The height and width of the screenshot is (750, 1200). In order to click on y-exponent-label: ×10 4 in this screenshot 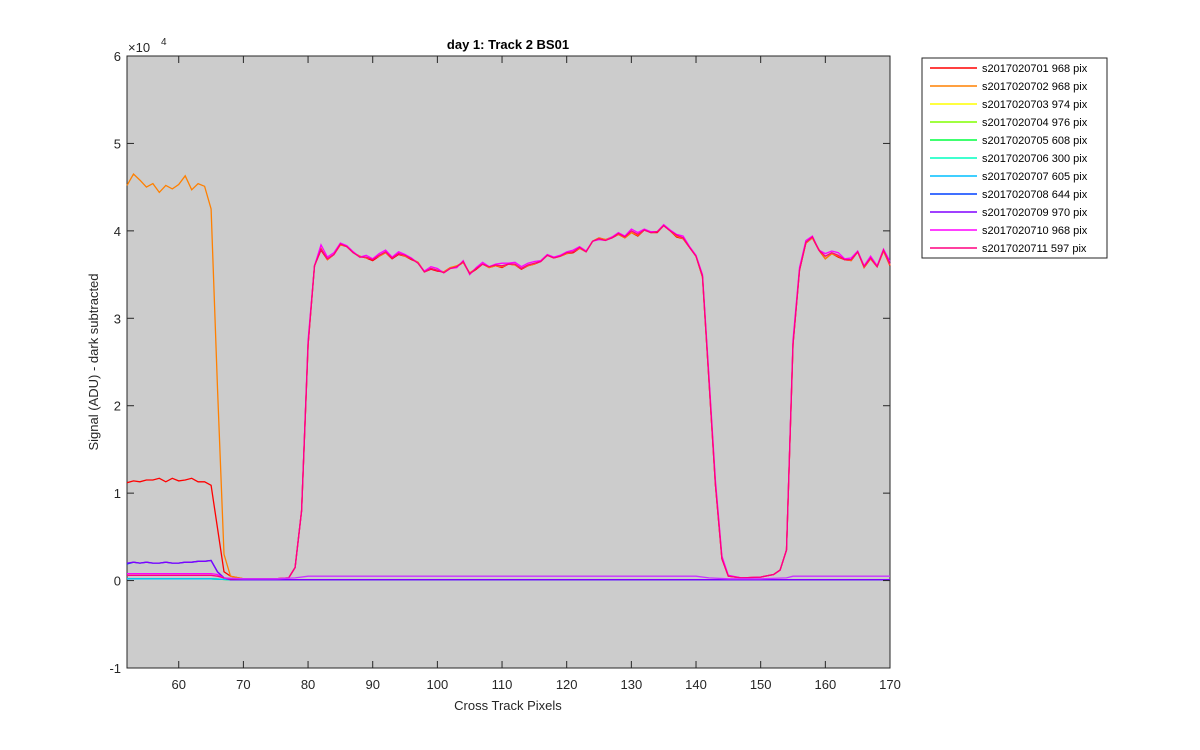, I will do `click(147, 46)`.